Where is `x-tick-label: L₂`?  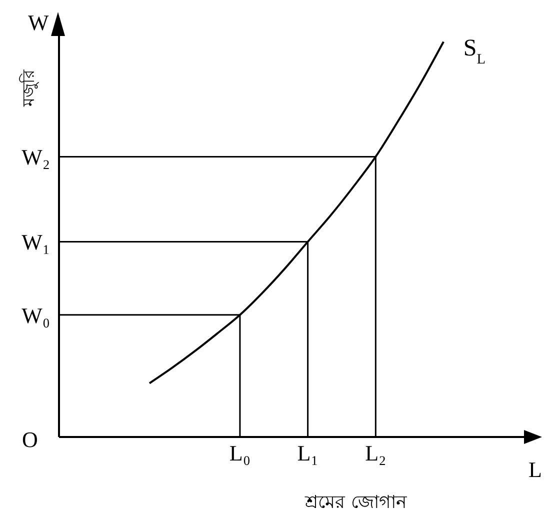 x-tick-label: L₂ is located at coordinates (375, 453).